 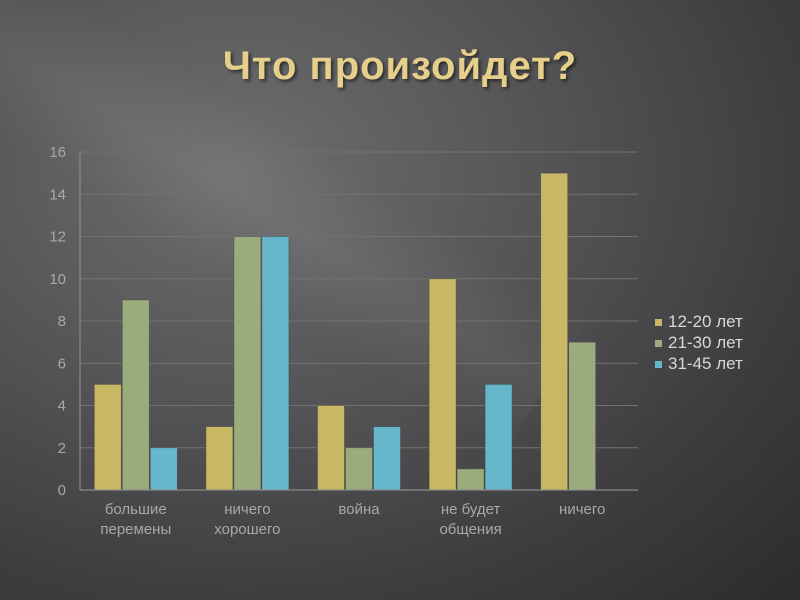 What do you see at coordinates (400, 66) in the screenshot?
I see `slide-title: Что произойдет?` at bounding box center [400, 66].